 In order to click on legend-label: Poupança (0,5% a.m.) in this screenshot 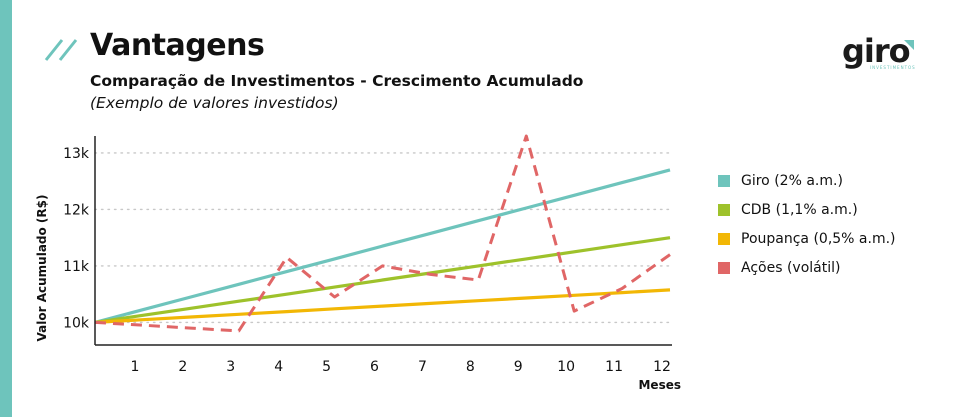, I will do `click(818, 238)`.